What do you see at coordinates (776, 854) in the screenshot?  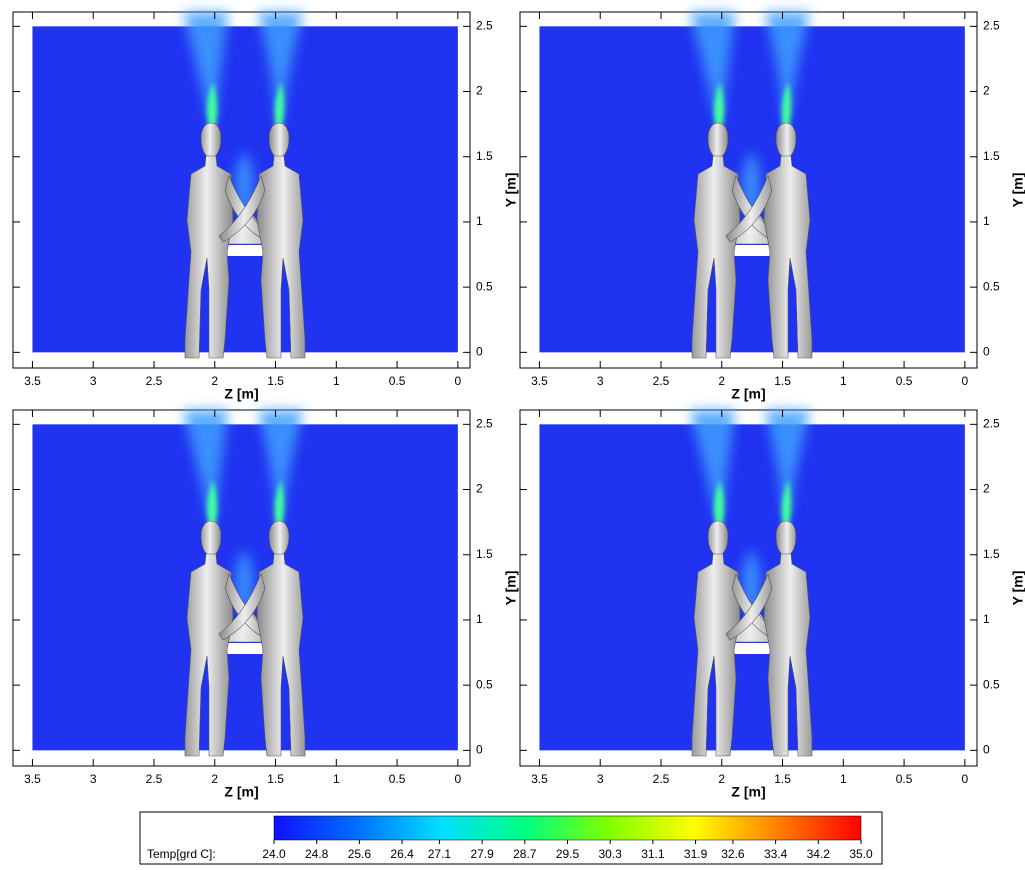 I see `colorbar-tick-label: 33.4` at bounding box center [776, 854].